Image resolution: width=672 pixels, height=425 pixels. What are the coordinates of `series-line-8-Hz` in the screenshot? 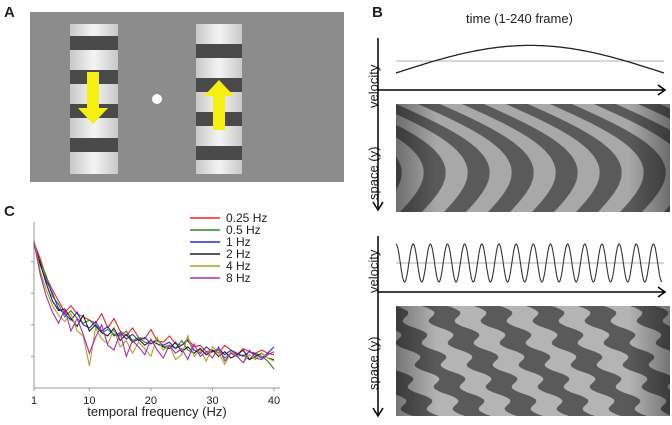 It's located at (154, 303).